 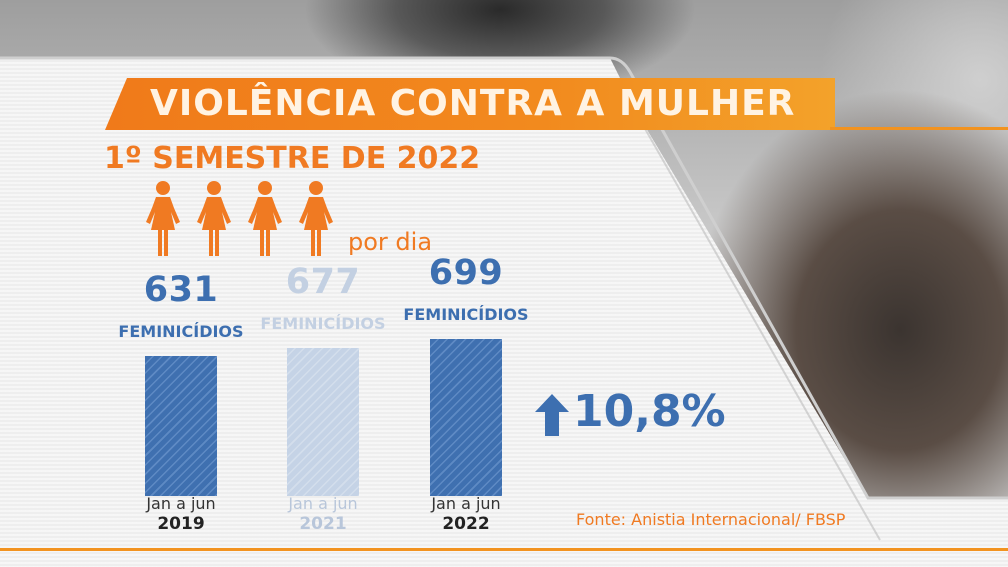 I want to click on bottom-divider, so click(x=504, y=549).